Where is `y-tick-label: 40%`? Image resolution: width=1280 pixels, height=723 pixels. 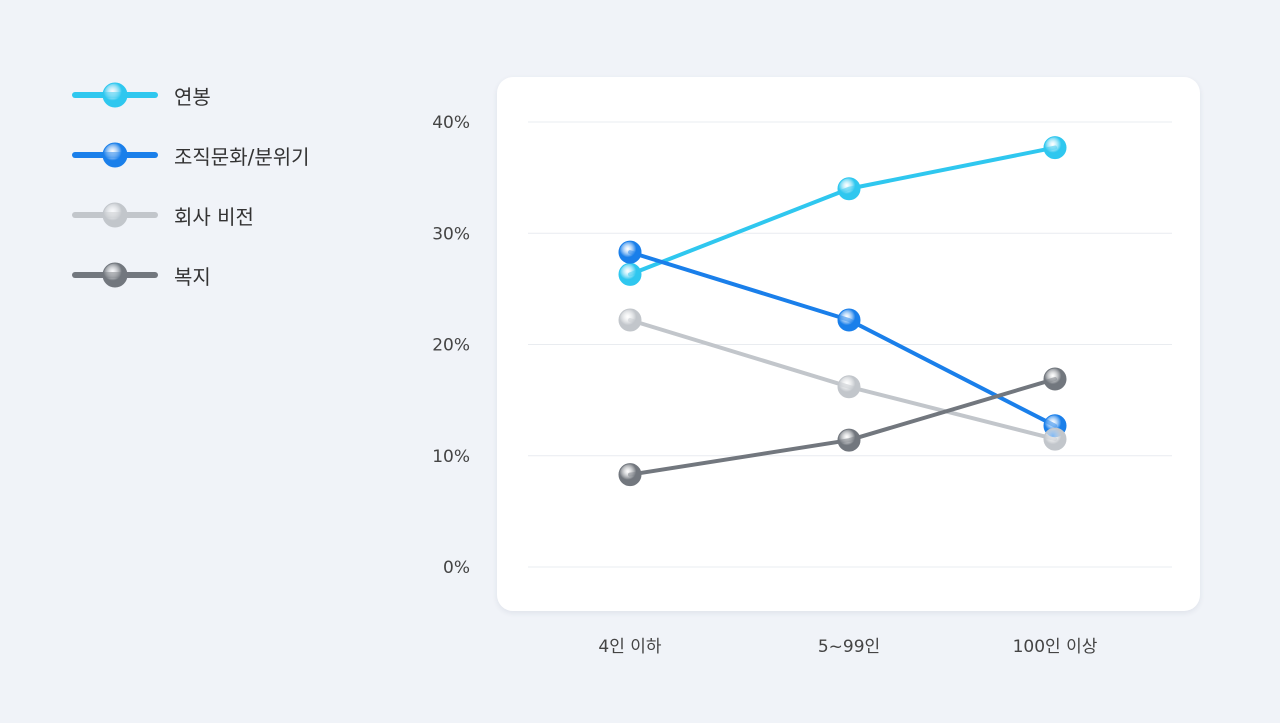
y-tick-label: 40% is located at coordinates (451, 123).